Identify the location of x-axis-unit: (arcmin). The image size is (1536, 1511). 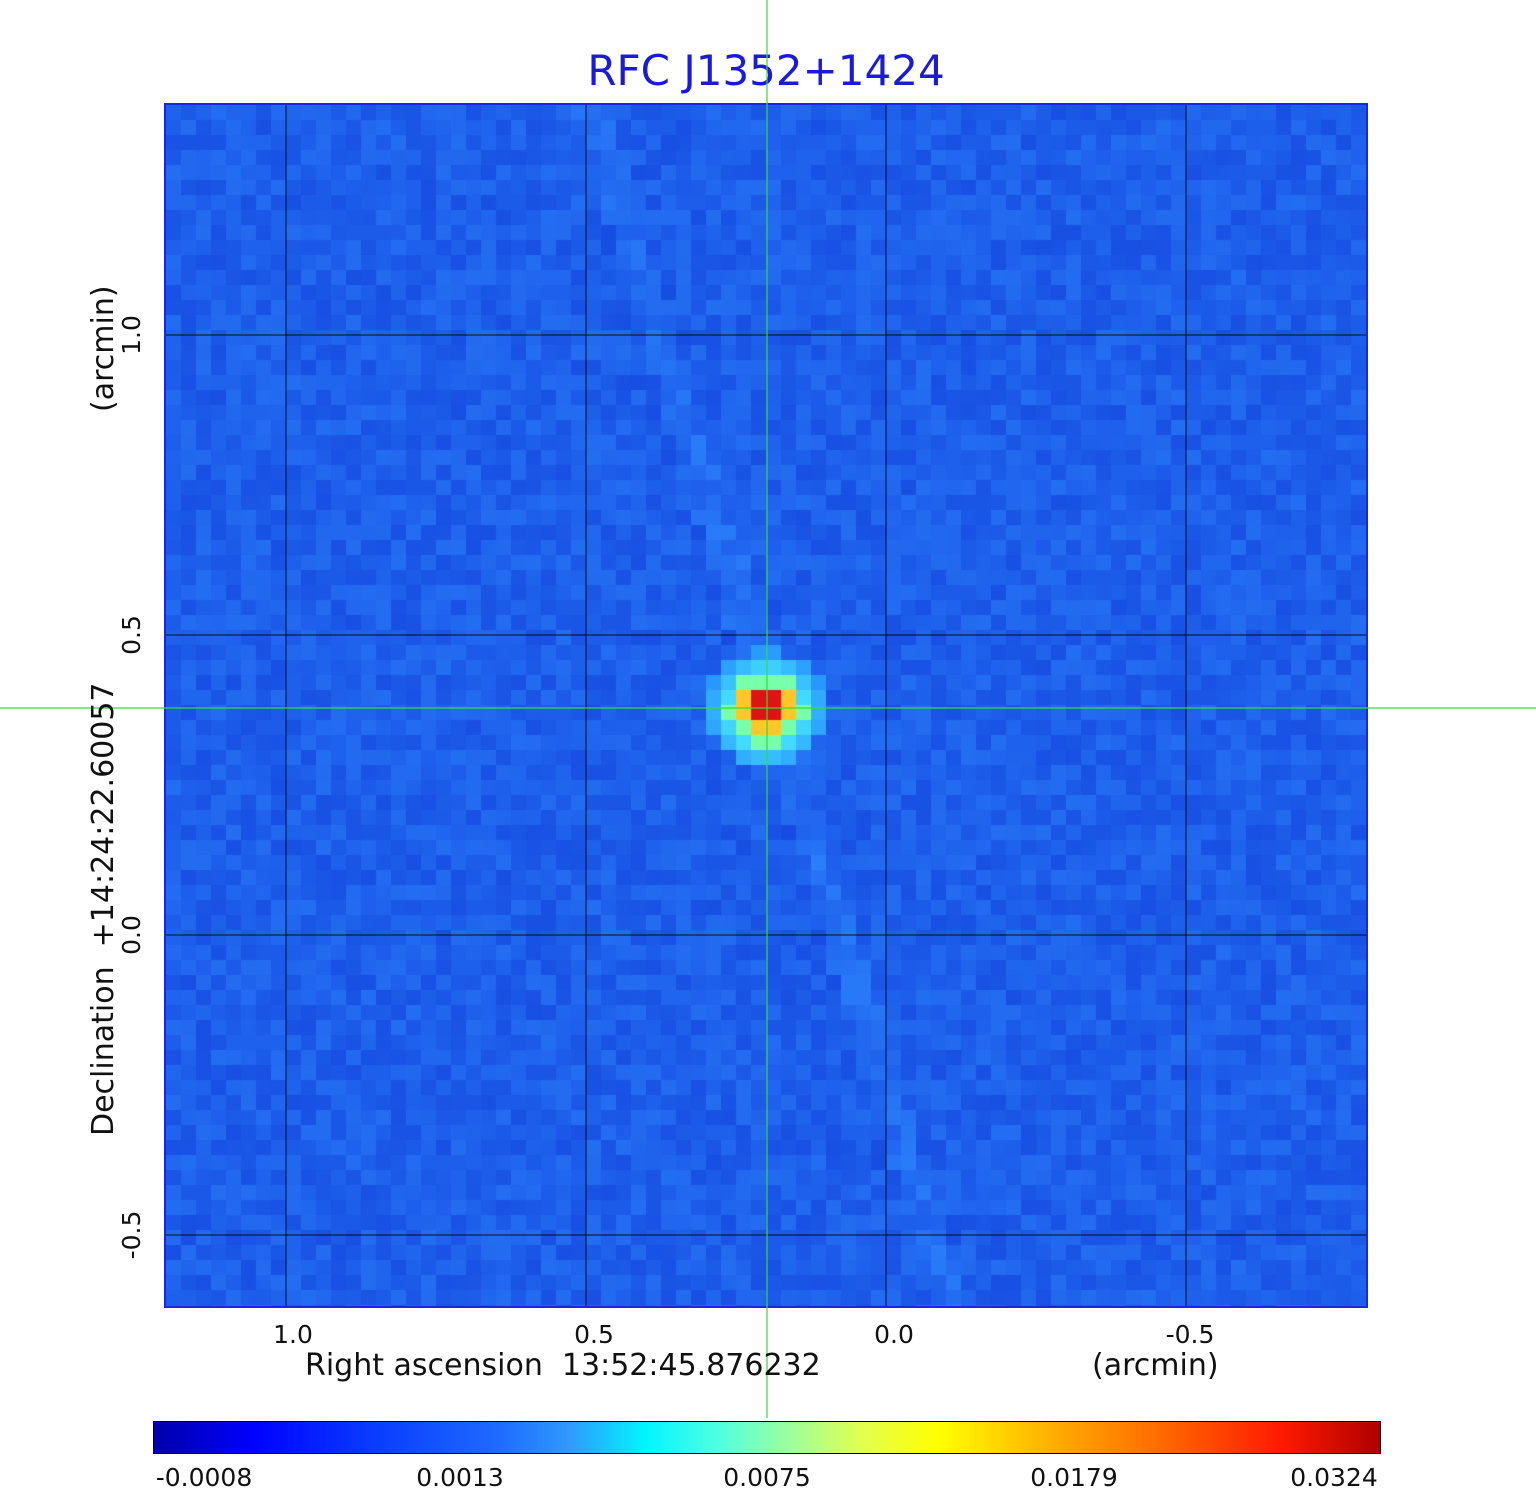
(1155, 1365).